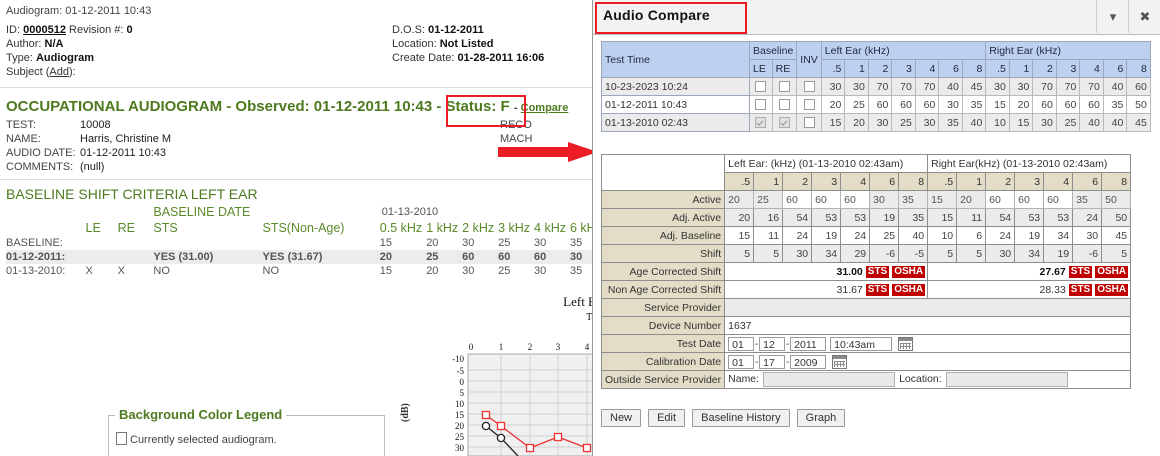 This screenshot has height=456, width=1160. What do you see at coordinates (884, 199) in the screenshot?
I see `active-input: 30` at bounding box center [884, 199].